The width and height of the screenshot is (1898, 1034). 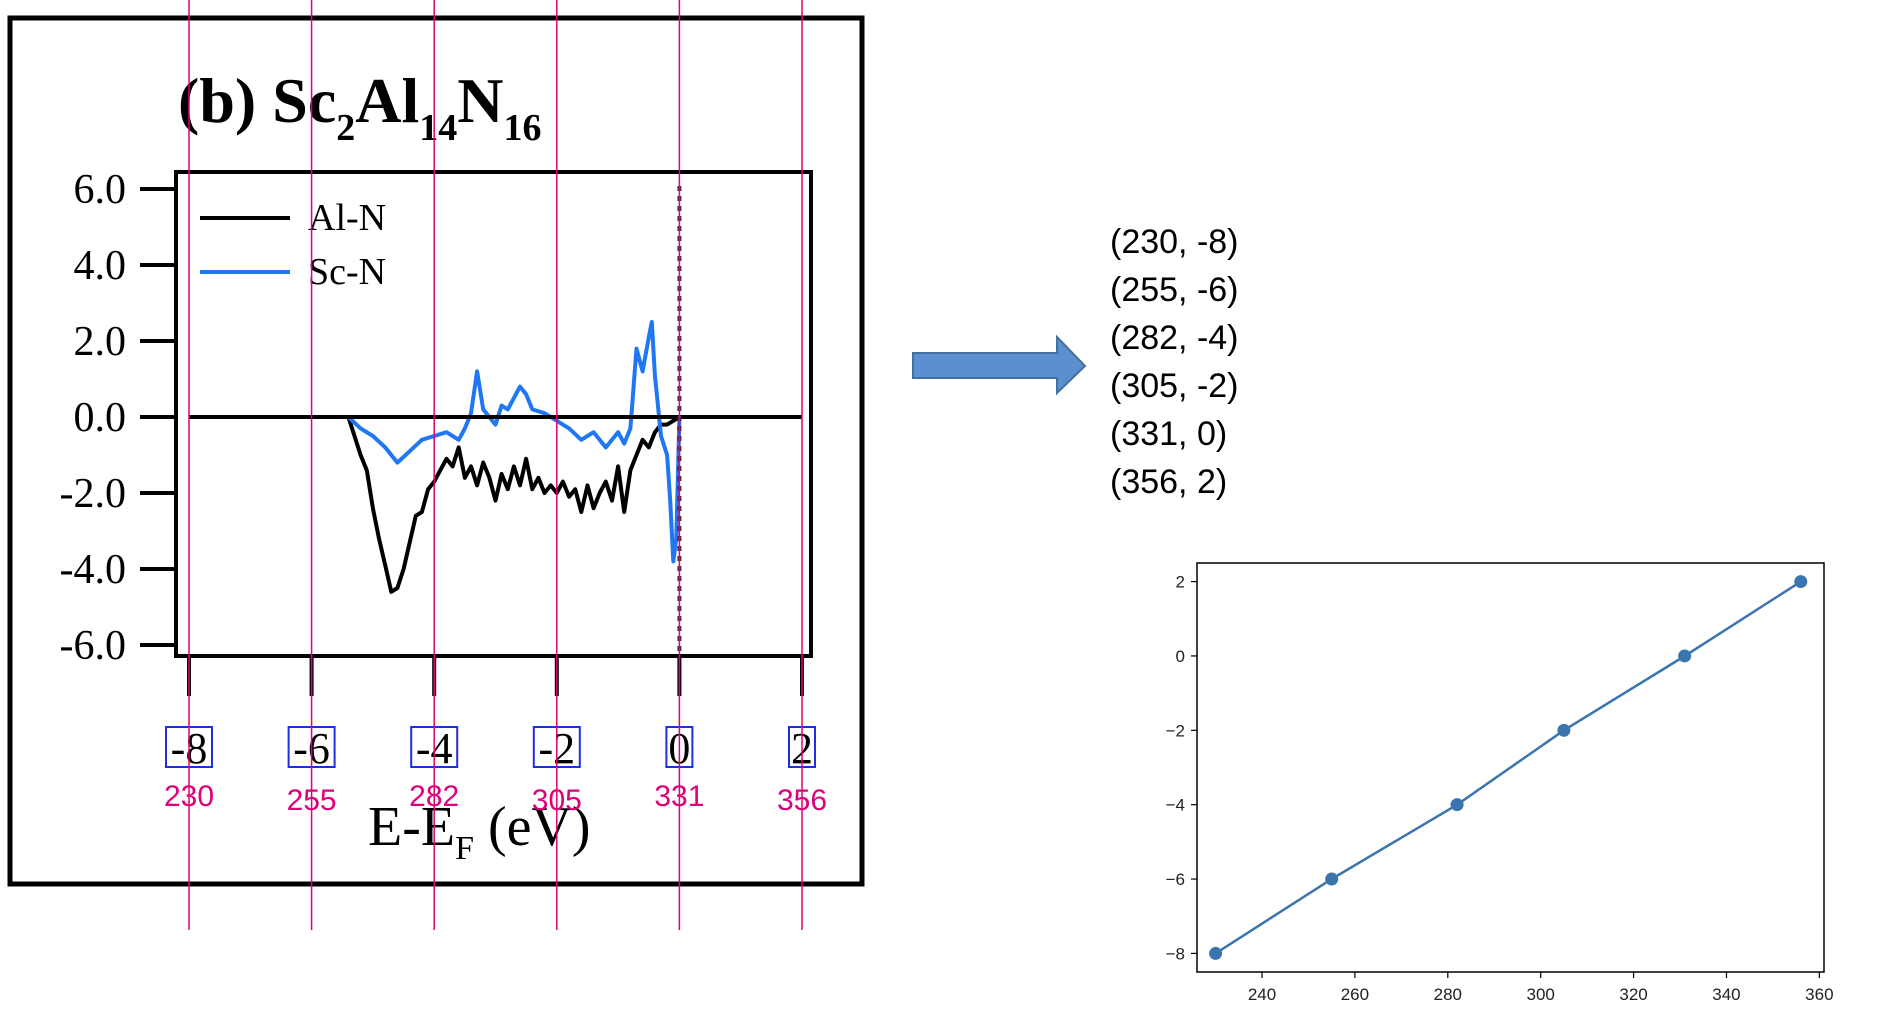 I want to click on fit-y-tick-label: 2, so click(x=1180, y=582).